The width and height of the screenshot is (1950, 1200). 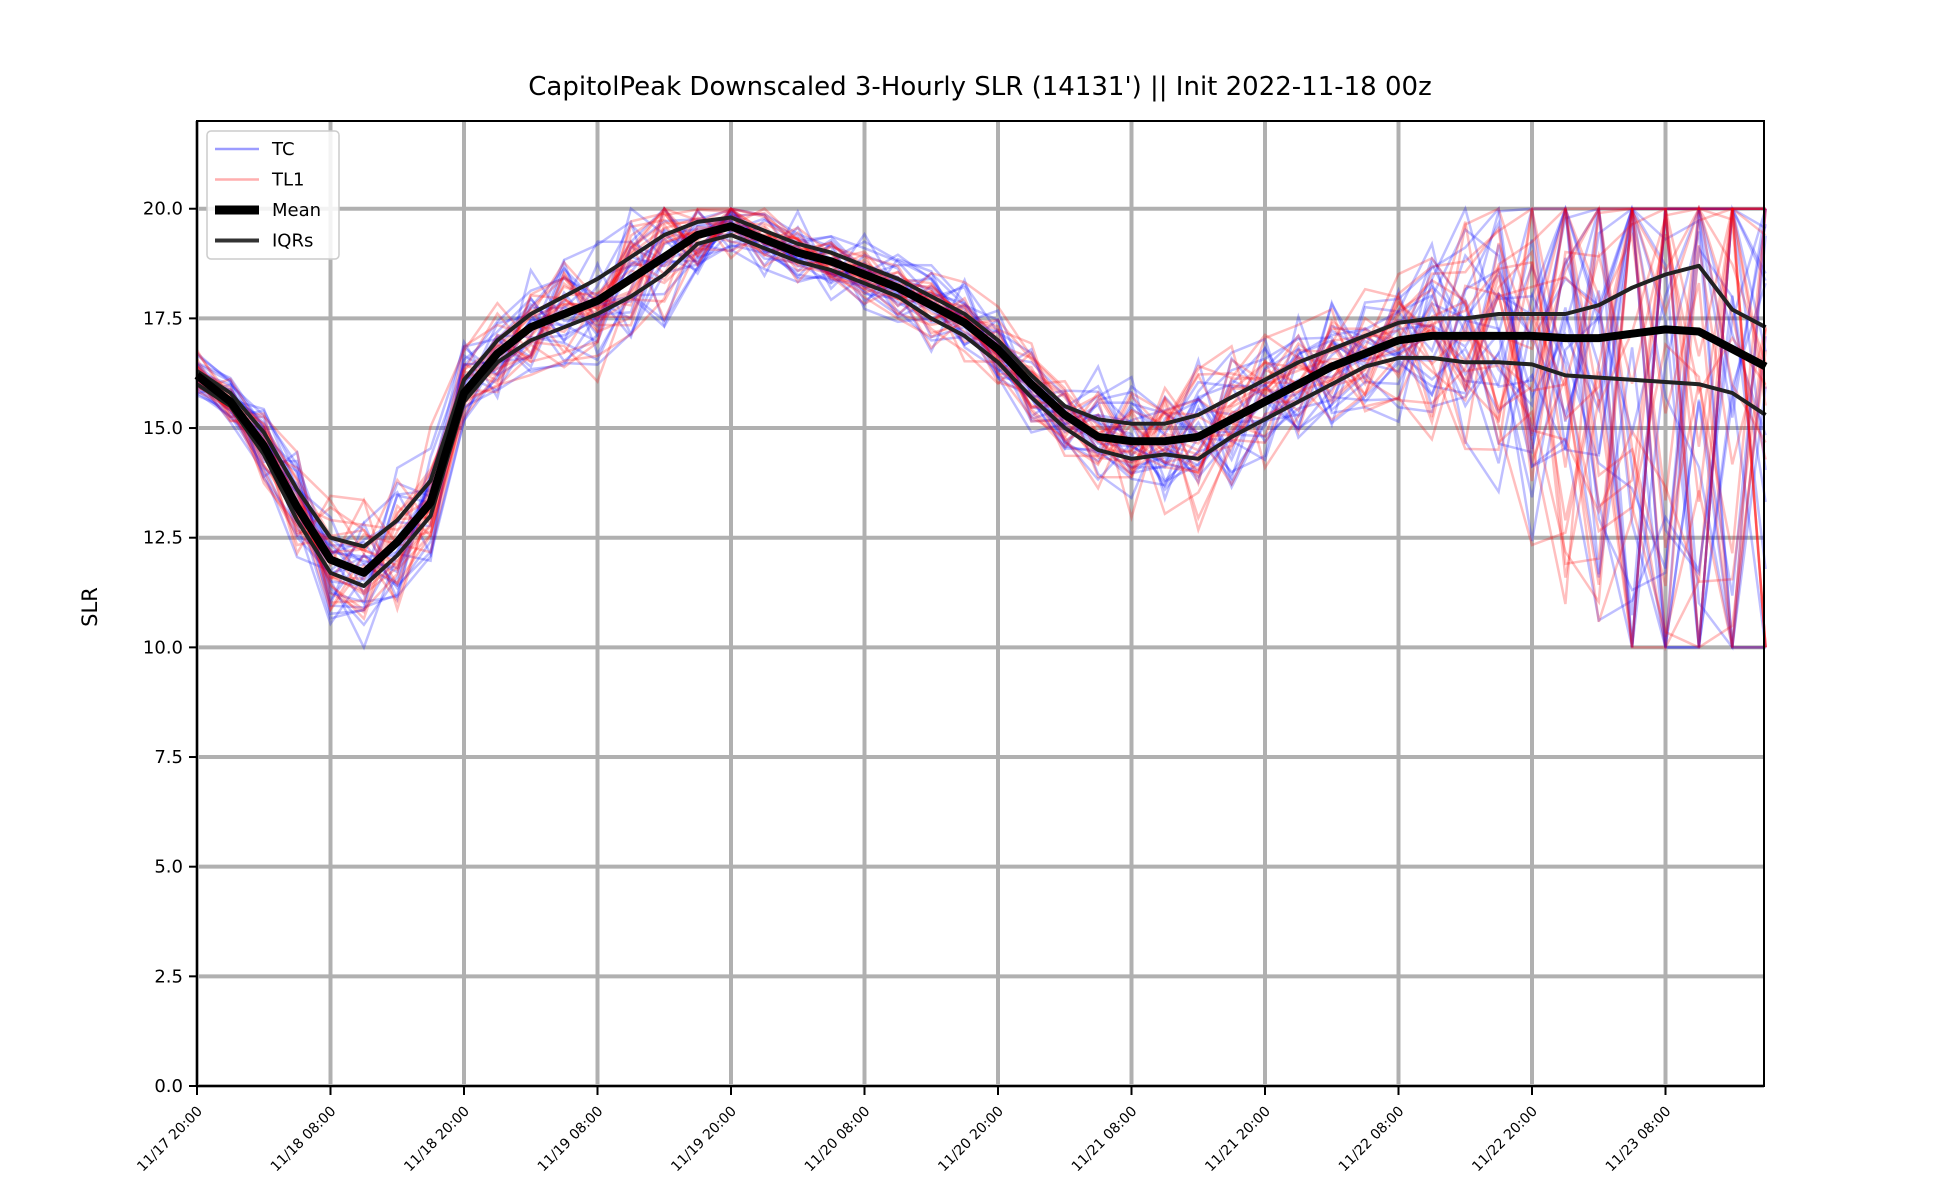 I want to click on x-tick-label: 11/20 08:00, so click(x=838, y=1140).